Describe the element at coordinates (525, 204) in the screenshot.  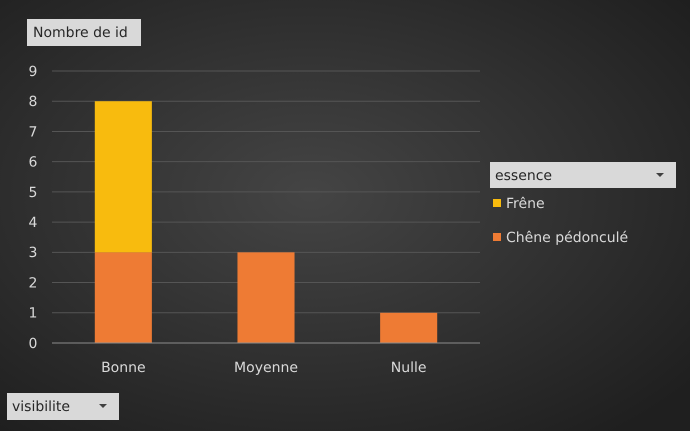
I see `legend-label: Frêne` at that location.